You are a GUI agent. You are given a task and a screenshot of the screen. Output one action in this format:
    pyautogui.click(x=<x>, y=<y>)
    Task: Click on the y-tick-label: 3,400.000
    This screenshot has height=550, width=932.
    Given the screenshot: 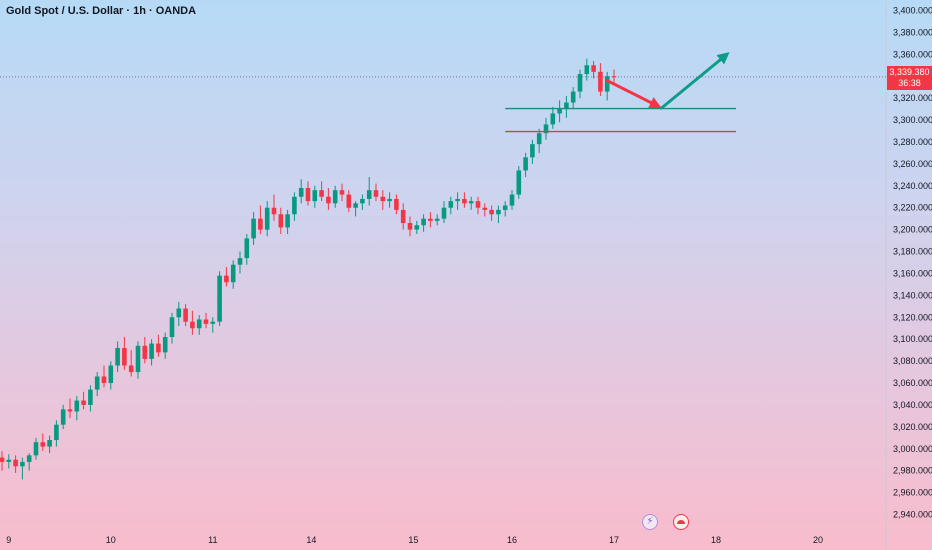 What is the action you would take?
    pyautogui.click(x=912, y=10)
    